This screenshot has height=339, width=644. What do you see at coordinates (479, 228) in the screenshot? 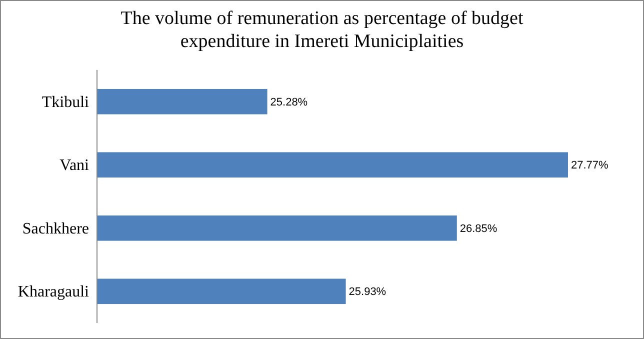
I see `data-label: 26.85%` at bounding box center [479, 228].